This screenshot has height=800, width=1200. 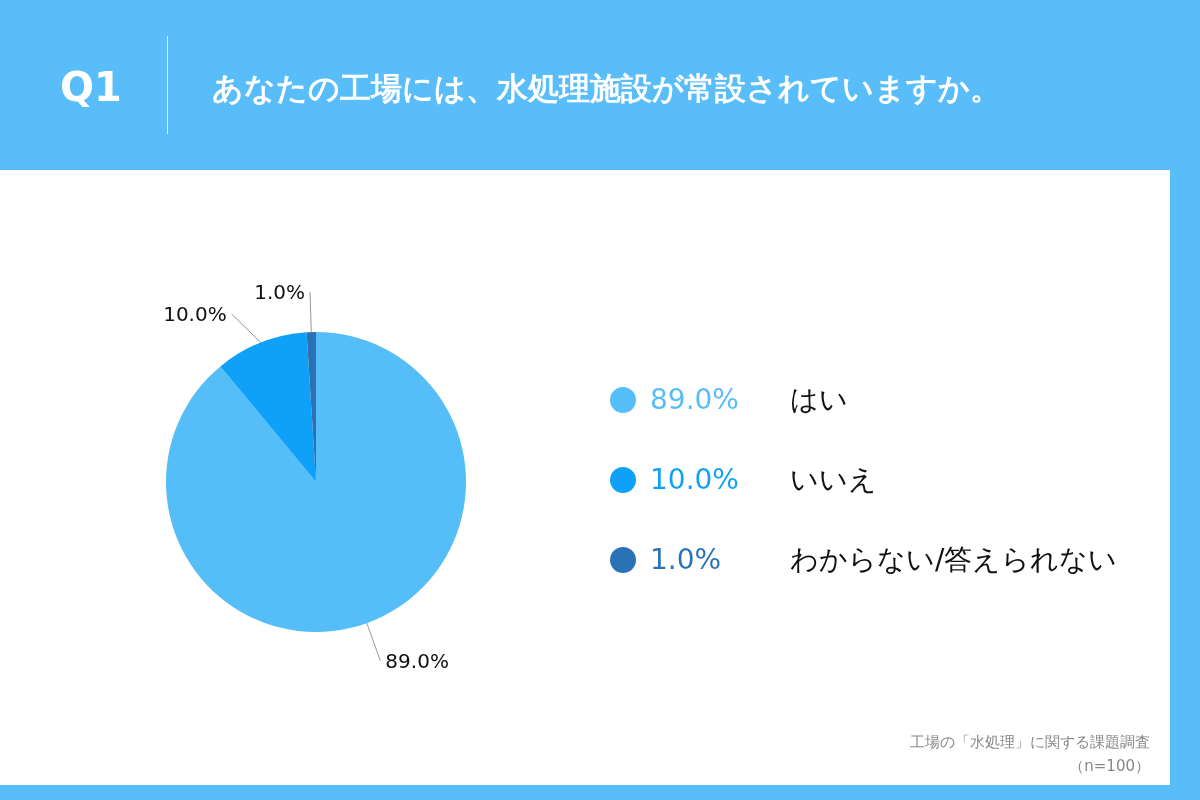 I want to click on legend-label: 89.0% はい, so click(x=749, y=400).